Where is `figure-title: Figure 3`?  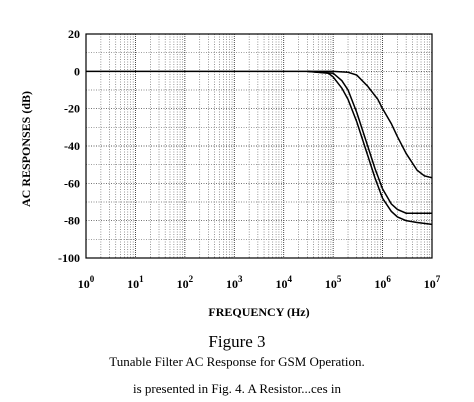 figure-title: Figure 3 is located at coordinates (237, 341).